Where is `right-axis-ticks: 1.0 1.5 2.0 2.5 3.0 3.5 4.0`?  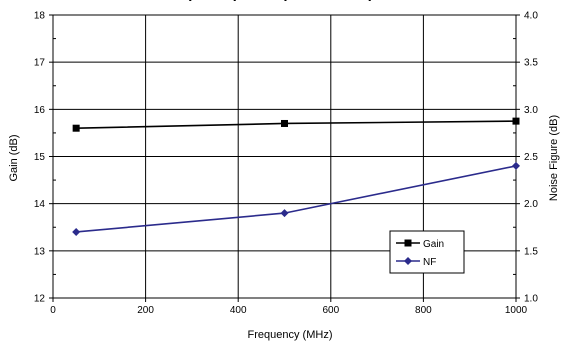
right-axis-ticks: 1.0 1.5 2.0 2.5 3.0 3.5 4.0 is located at coordinates (525, 158).